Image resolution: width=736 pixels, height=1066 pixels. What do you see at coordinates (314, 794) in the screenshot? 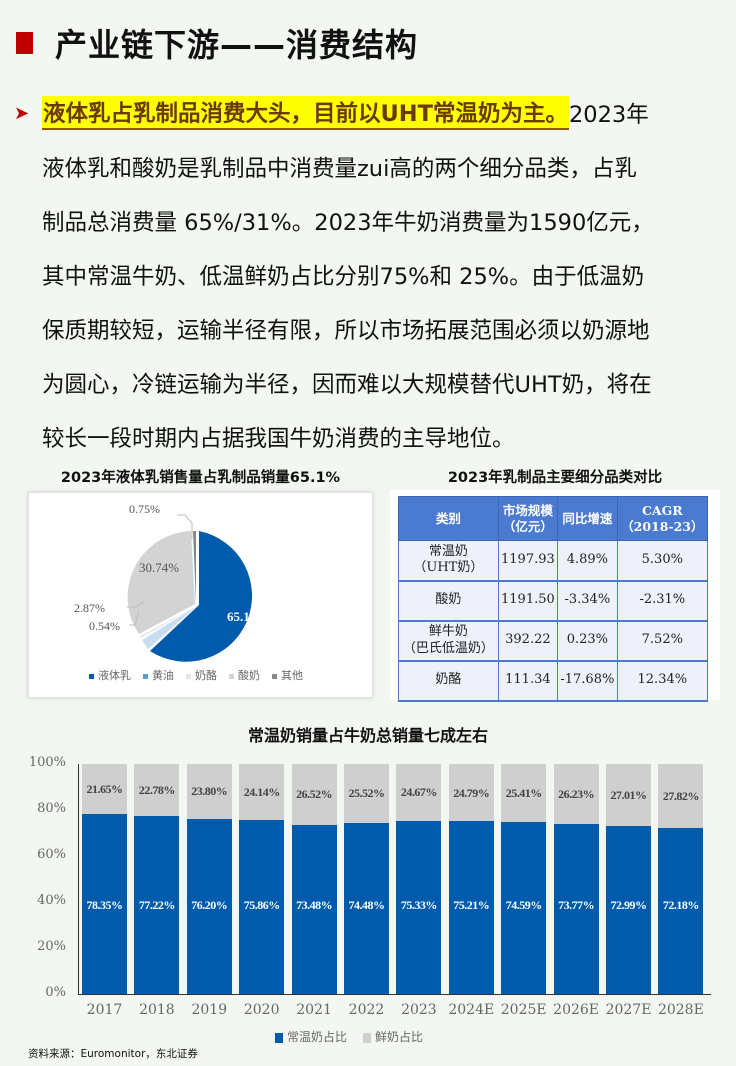
I see `bar-segment-fresh: 26.52%` at bounding box center [314, 794].